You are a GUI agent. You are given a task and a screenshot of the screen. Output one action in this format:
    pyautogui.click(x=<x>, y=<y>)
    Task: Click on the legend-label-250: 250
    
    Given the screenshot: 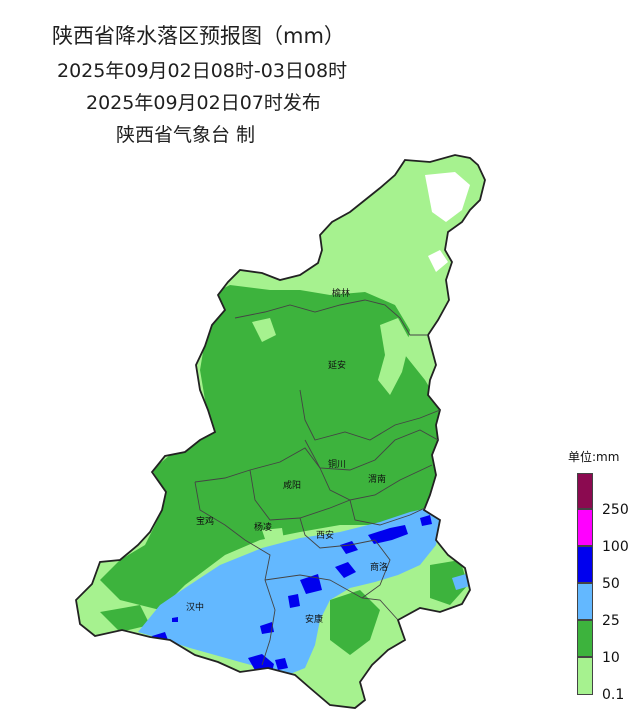 What is the action you would take?
    pyautogui.click(x=615, y=510)
    